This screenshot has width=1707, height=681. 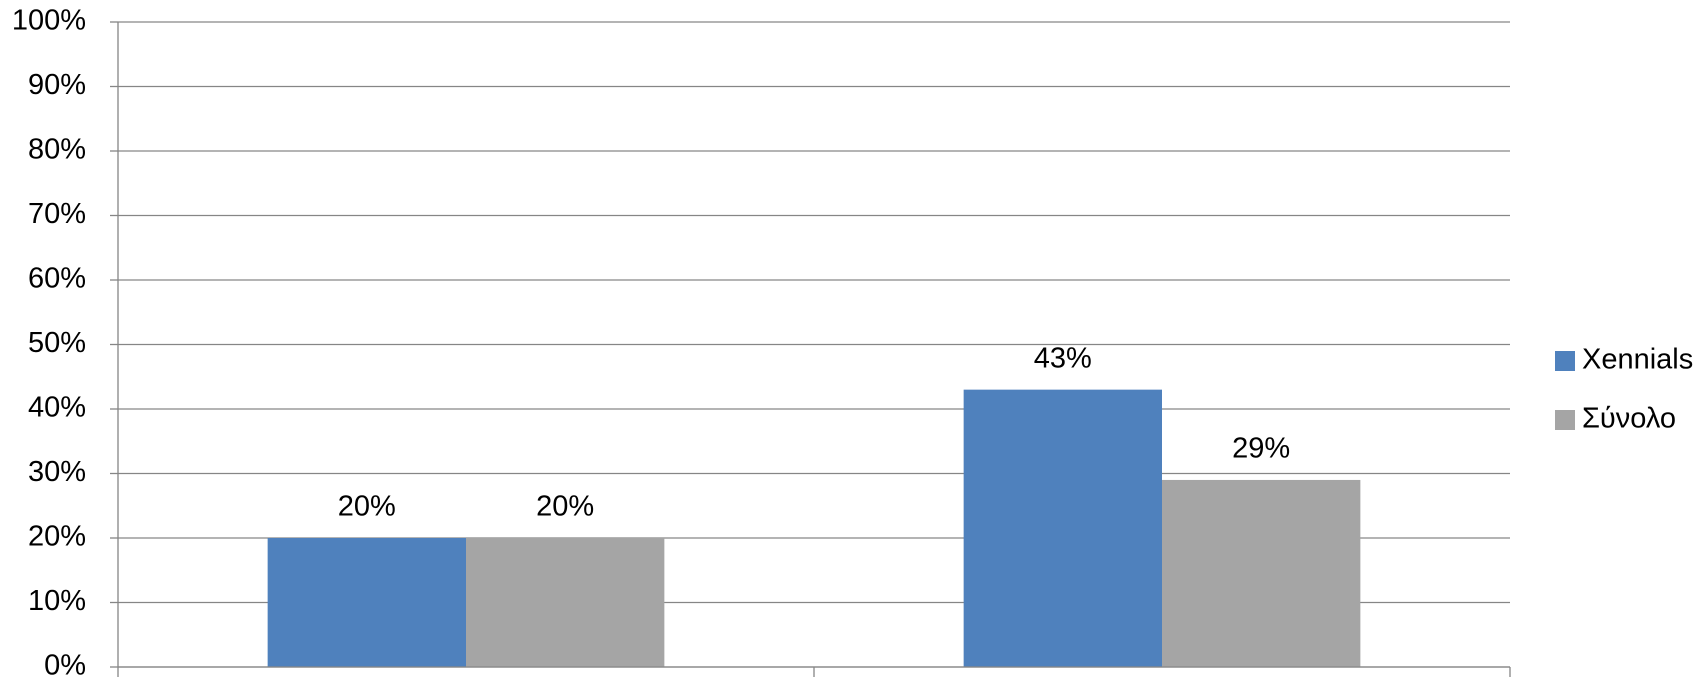 I want to click on y-tick-label: 0%, so click(x=65, y=665).